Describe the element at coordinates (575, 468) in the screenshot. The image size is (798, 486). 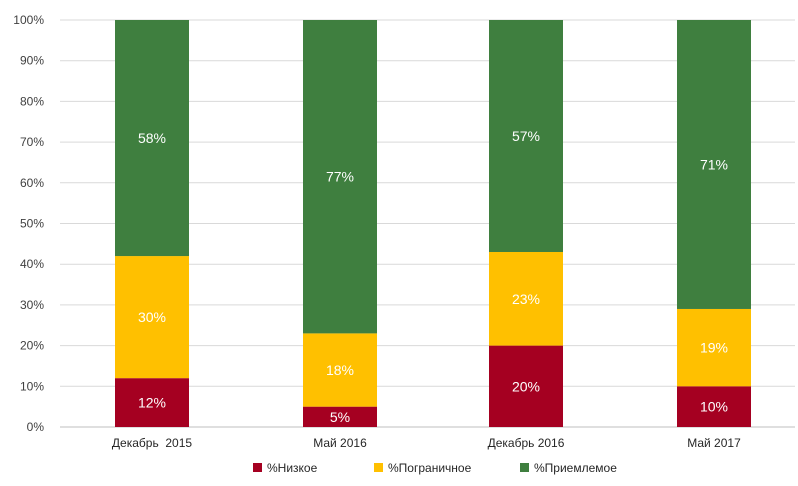
I see `legend-label: %Приемлемое` at that location.